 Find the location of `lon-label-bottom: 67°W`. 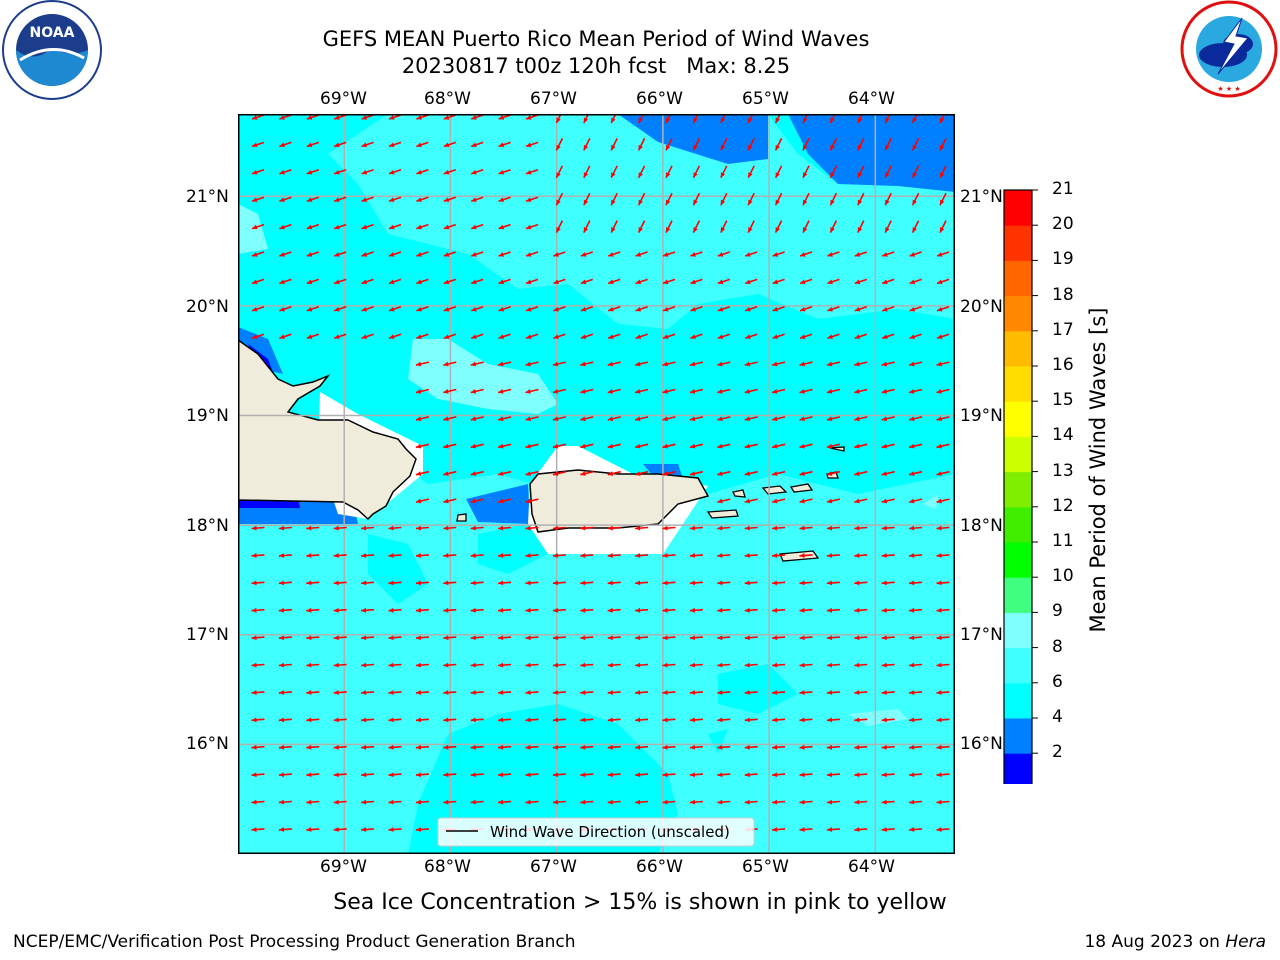

lon-label-bottom: 67°W is located at coordinates (553, 867).